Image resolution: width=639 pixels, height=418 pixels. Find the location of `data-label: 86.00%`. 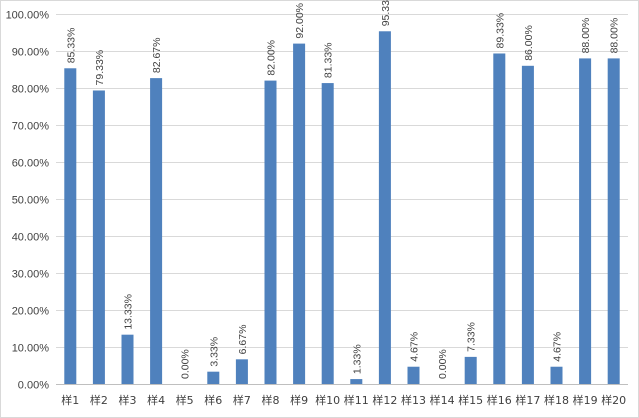

data-label: 86.00% is located at coordinates (529, 43).